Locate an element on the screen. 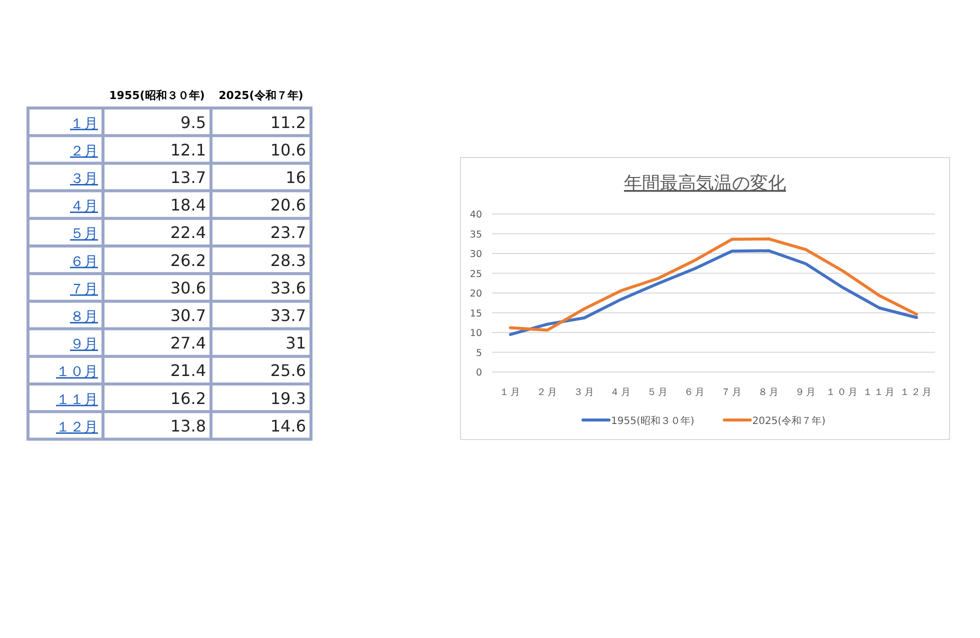 The height and width of the screenshot is (638, 980). y-tick-label: ５月 is located at coordinates (84, 234).